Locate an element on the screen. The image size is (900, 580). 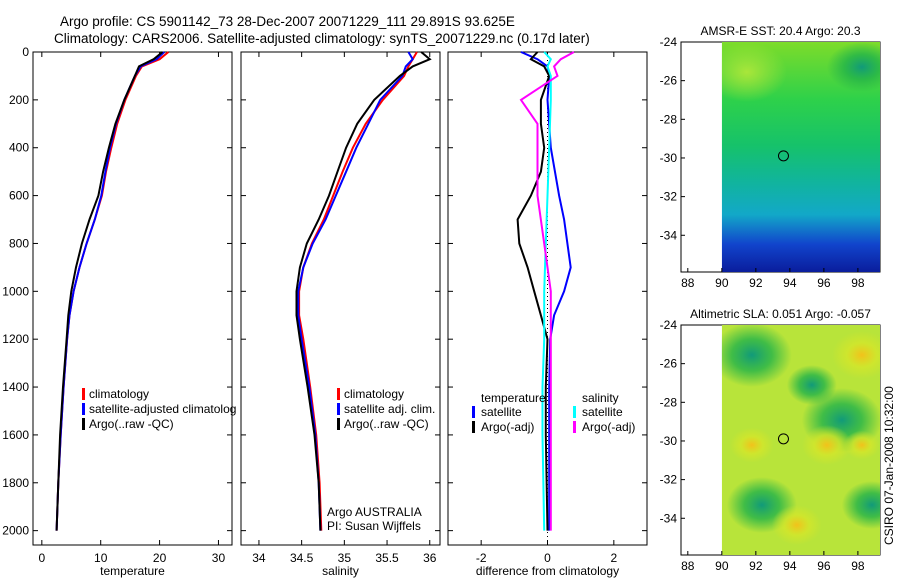
legend-heading-salinity: salinity is located at coordinates (600, 398).